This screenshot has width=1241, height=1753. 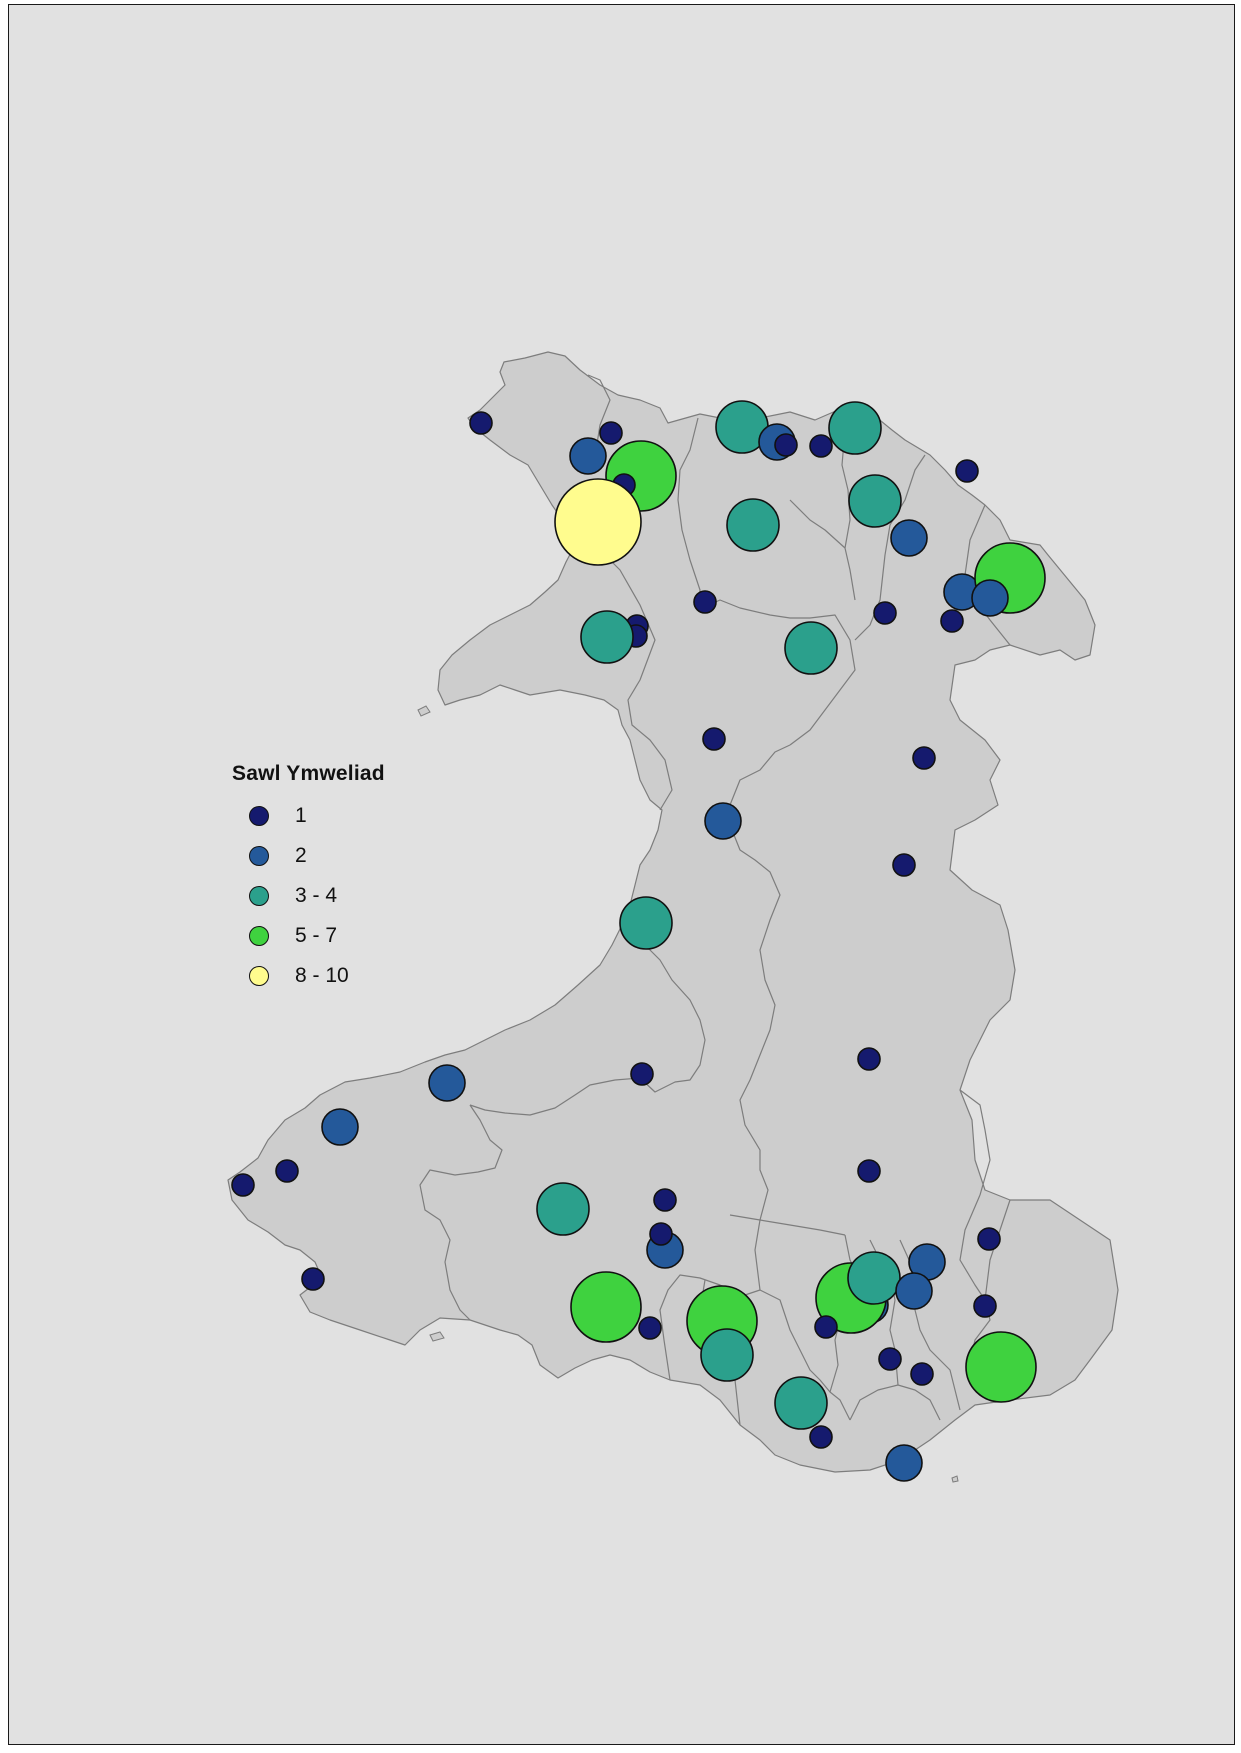 What do you see at coordinates (308, 773) in the screenshot?
I see `legend-title: Sawl Ymweliad` at bounding box center [308, 773].